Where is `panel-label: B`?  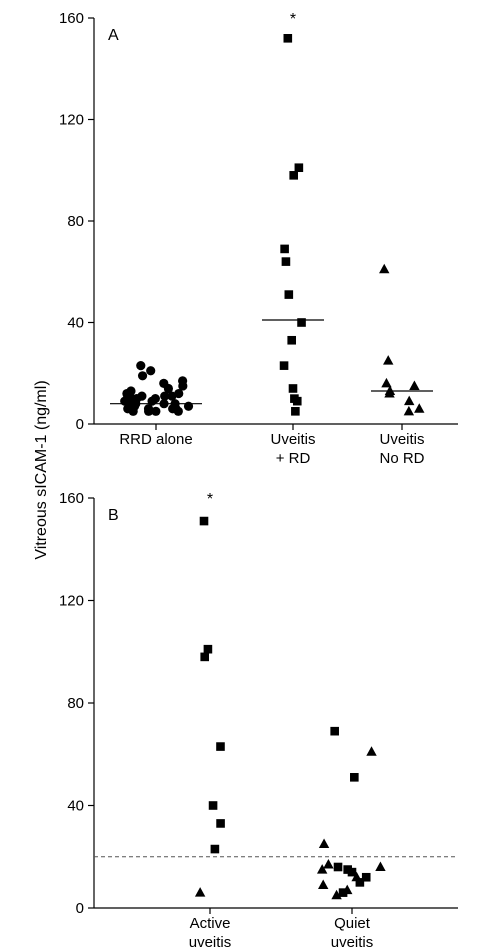 panel-label: B is located at coordinates (113, 515).